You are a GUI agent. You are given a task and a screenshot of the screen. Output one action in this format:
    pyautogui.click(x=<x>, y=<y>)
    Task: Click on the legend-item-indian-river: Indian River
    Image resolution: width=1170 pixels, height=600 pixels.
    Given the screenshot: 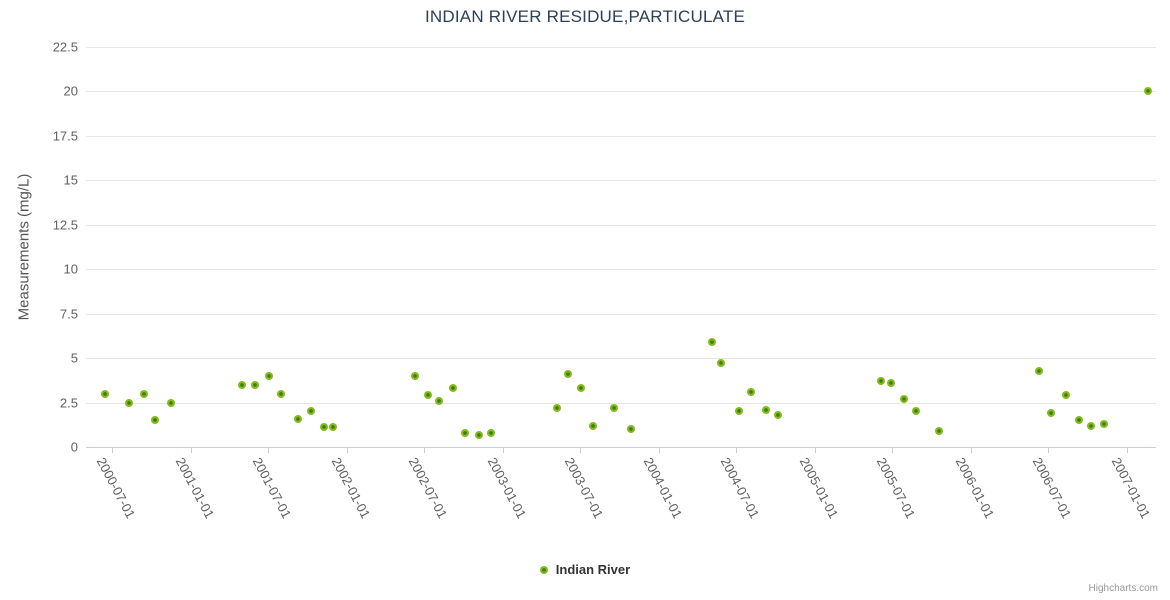 What is the action you would take?
    pyautogui.click(x=585, y=569)
    